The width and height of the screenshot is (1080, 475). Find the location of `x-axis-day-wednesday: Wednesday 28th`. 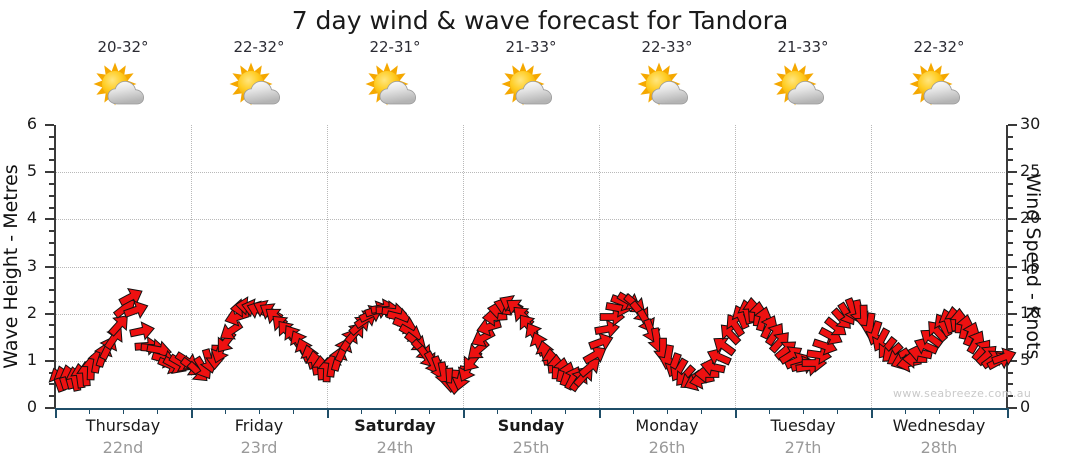

x-axis-day-wednesday: Wednesday 28th is located at coordinates (939, 437).